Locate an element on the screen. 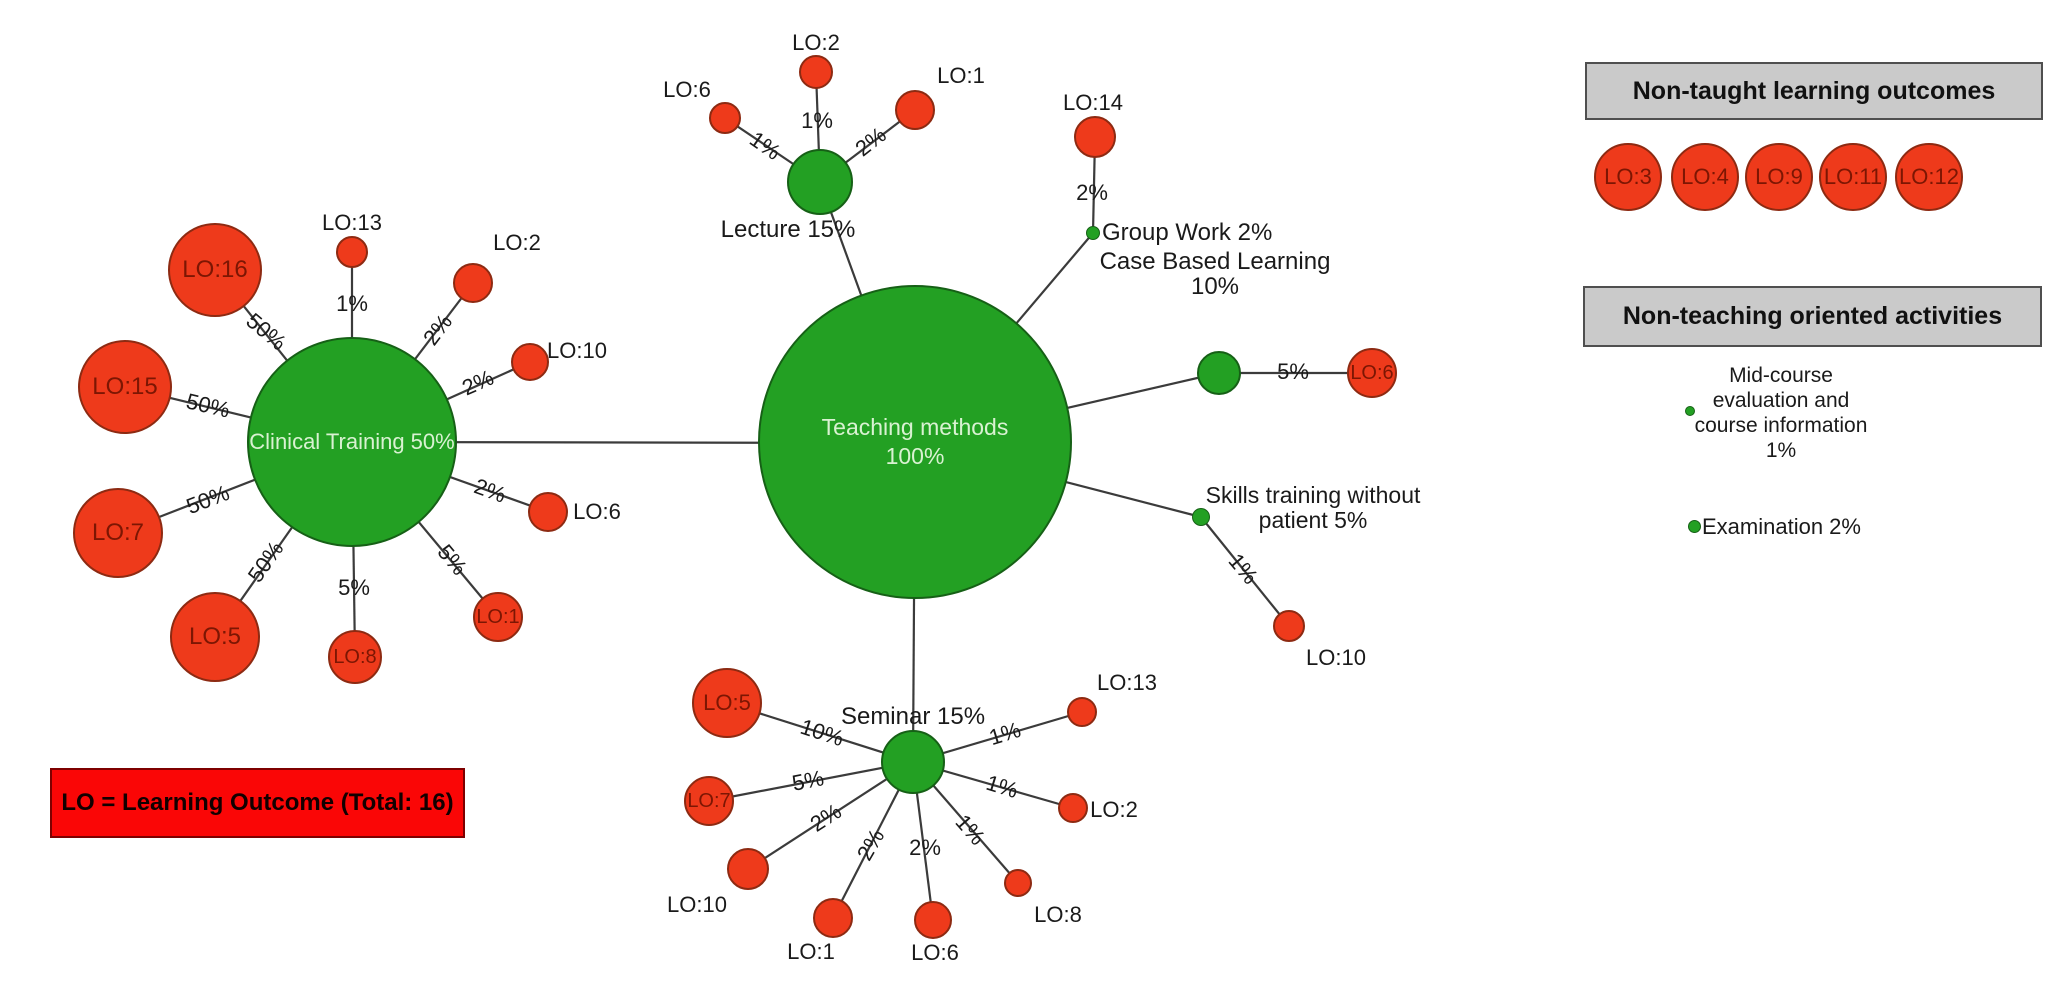 This screenshot has width=2059, height=1001. seminar-lo6-node is located at coordinates (933, 920).